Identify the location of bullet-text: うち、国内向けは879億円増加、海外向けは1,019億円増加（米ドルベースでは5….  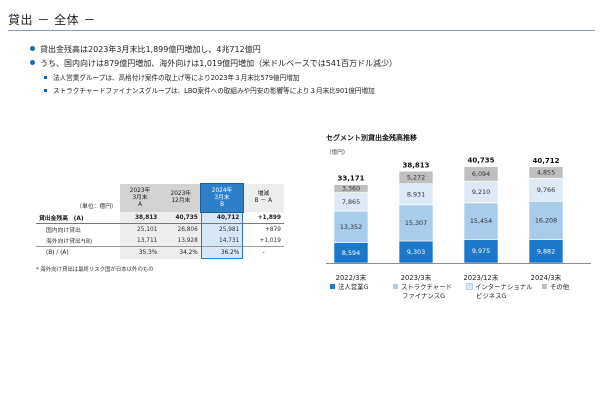
(219, 63).